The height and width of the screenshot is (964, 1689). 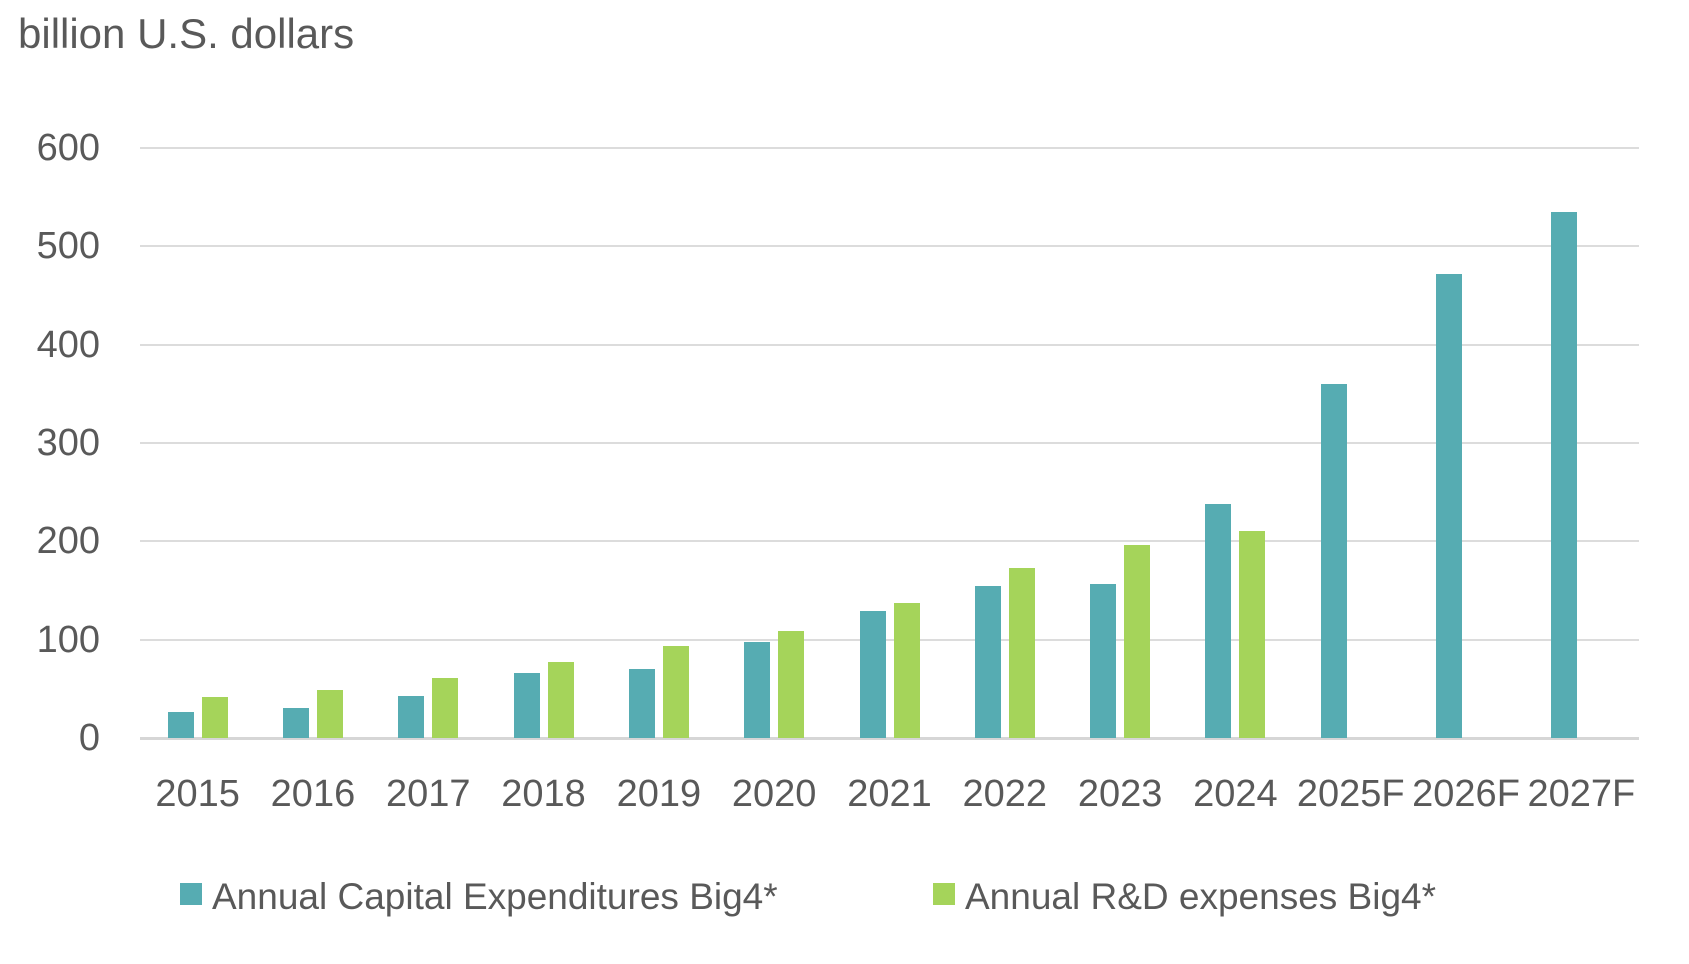 What do you see at coordinates (675, 691) in the screenshot?
I see `bar-rnd-2019` at bounding box center [675, 691].